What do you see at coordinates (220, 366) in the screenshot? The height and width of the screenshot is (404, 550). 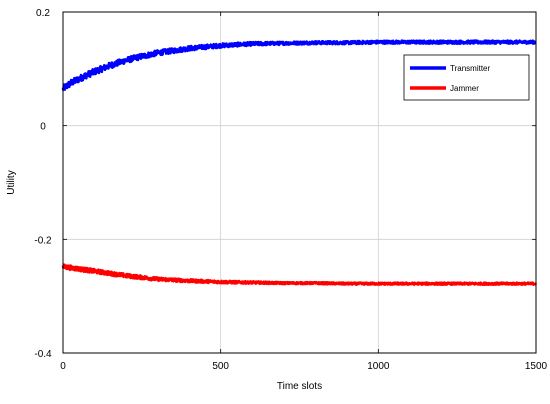 I see `x-tick-label: 500` at bounding box center [220, 366].